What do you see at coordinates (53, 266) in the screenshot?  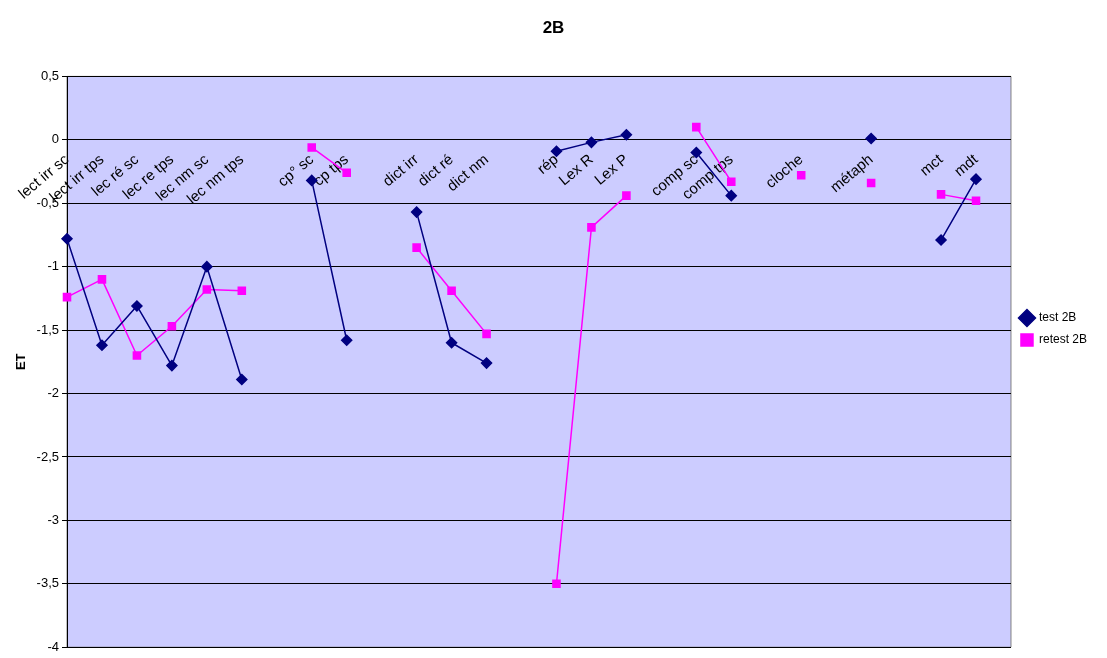 I see `y-tick-label: -1` at bounding box center [53, 266].